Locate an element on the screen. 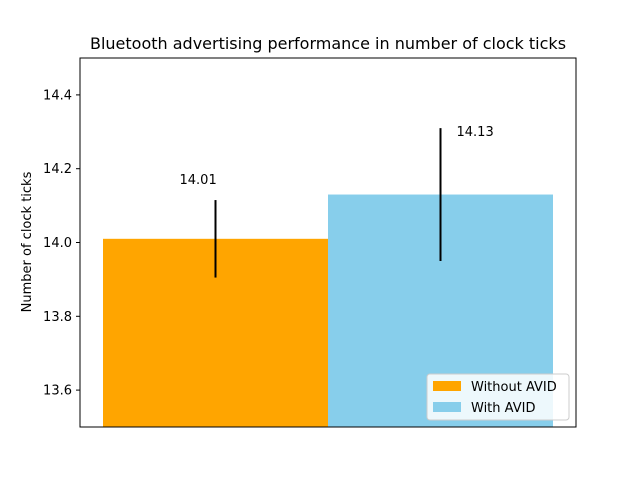 The width and height of the screenshot is (640, 480). y-tick-label-4: 14.2 is located at coordinates (57, 169).